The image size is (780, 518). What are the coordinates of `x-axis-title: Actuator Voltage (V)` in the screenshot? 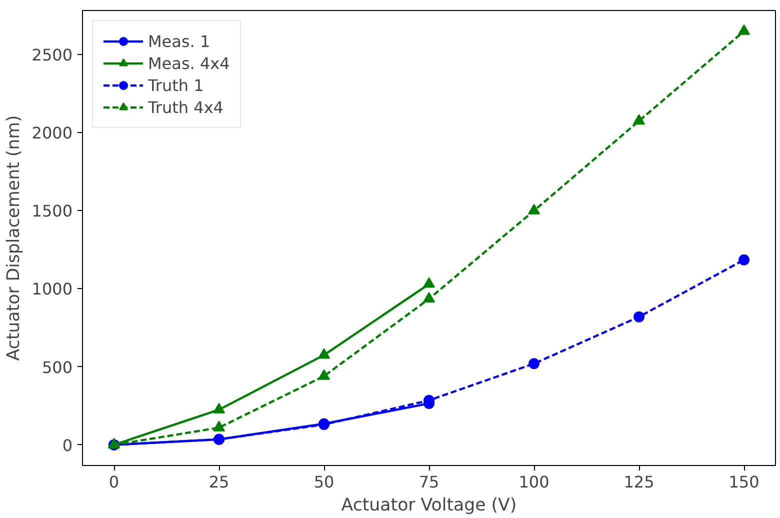 It's located at (429, 506).